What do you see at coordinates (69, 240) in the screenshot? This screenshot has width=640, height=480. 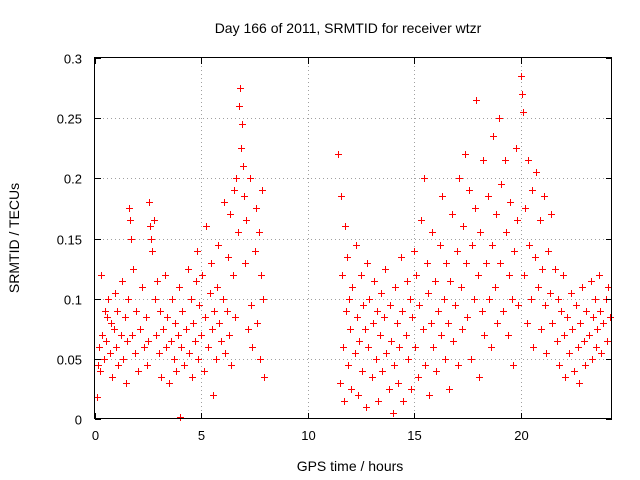 I see `y-tick-labels: 0 0.05 0.1 0.15 0.2 0.25 0.3` at bounding box center [69, 240].